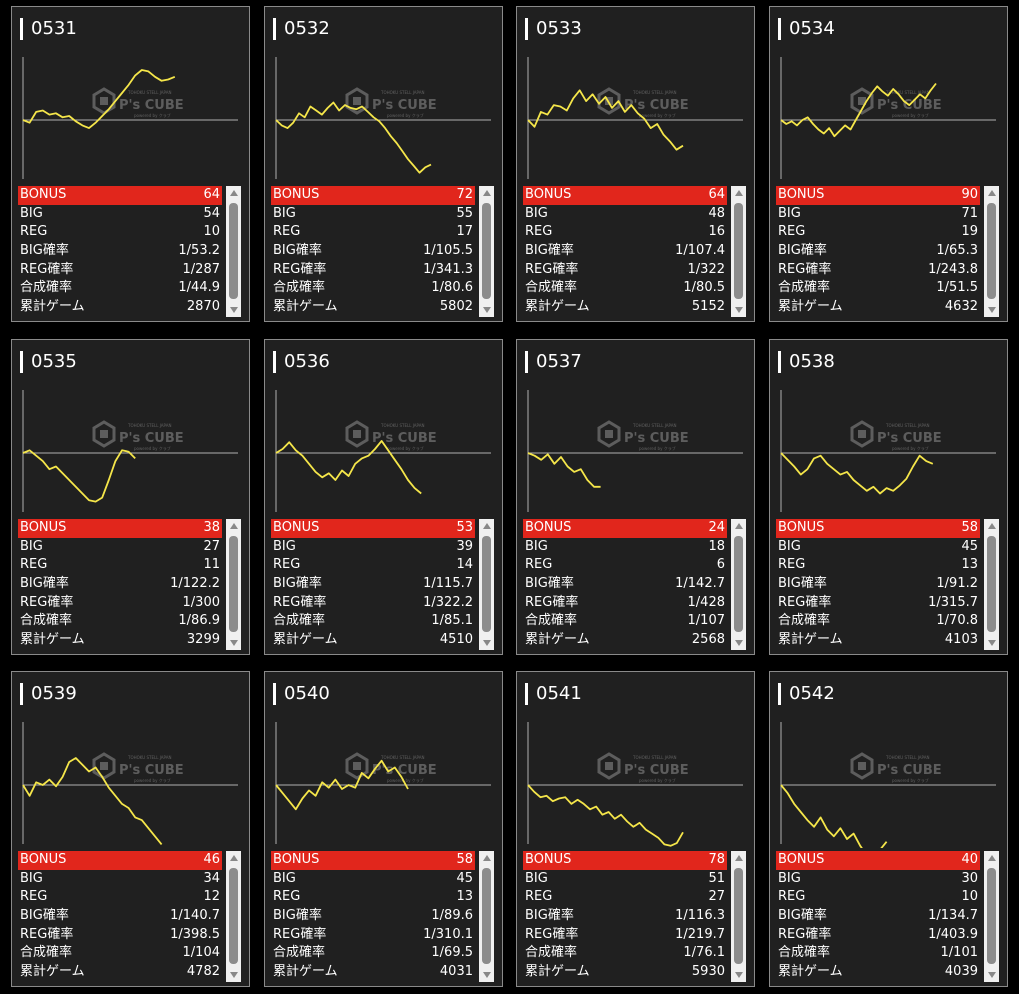  Describe the element at coordinates (969, 897) in the screenshot. I see `reg-value: 10` at that location.